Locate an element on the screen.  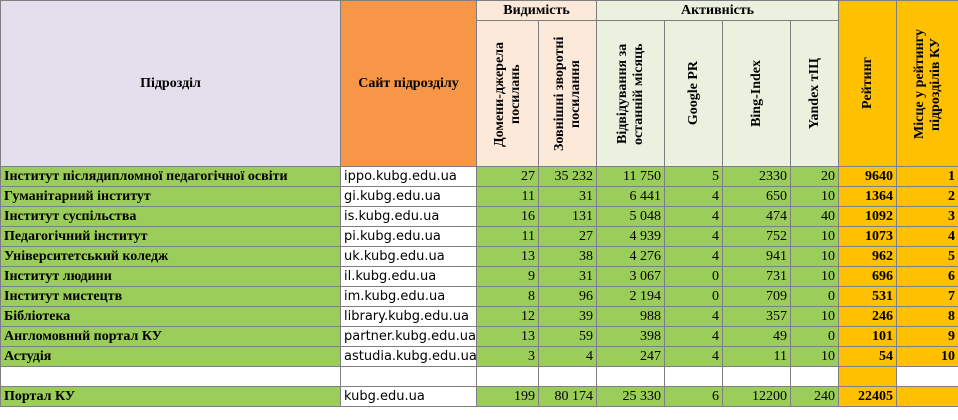
cell-domains: 16 is located at coordinates (507, 216).